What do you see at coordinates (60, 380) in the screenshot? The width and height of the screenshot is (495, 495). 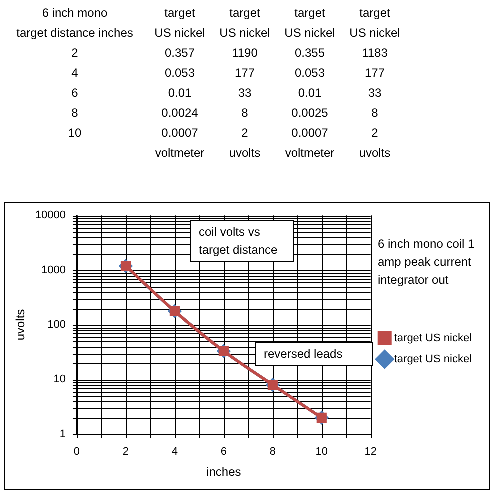 I see `y-tick-label: 10` at bounding box center [60, 380].